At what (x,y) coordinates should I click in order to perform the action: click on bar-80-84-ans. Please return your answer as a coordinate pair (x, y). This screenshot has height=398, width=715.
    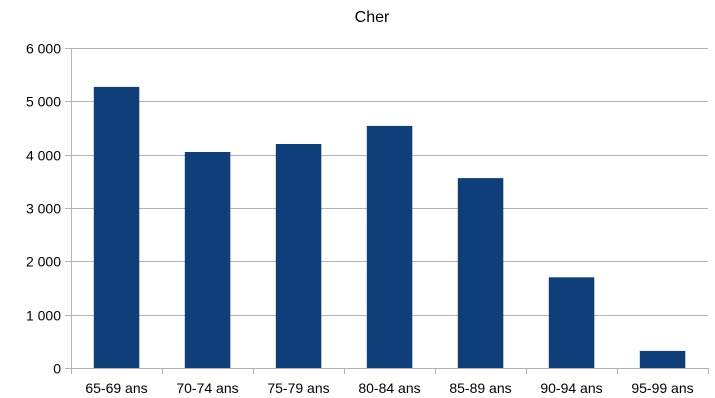
    Looking at the image, I should click on (389, 247).